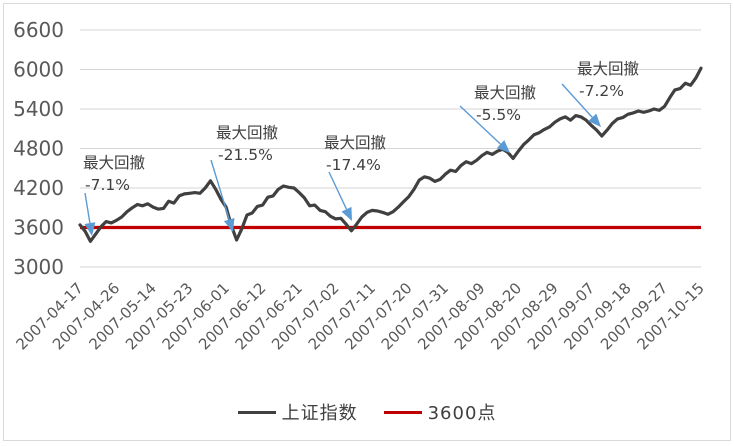 This screenshot has height=446, width=734. What do you see at coordinates (38, 267) in the screenshot?
I see `y-tick-label: 3000` at bounding box center [38, 267].